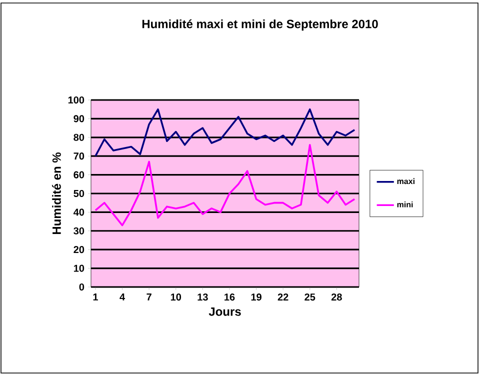 This screenshot has width=481, height=374. I want to click on y-tick-label: 40, so click(79, 212).